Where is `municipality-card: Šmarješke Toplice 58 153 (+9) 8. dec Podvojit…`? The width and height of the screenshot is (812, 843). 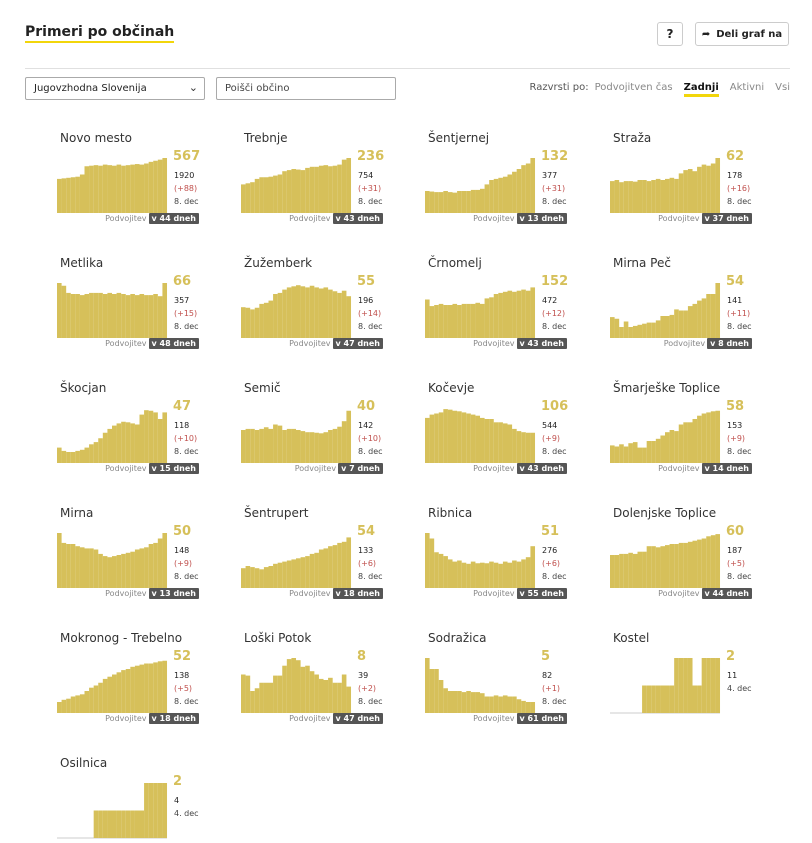 municipality-card: Šmarješke Toplice 58 153 (+9) 8. dec Podvojit… is located at coordinates (695, 436).